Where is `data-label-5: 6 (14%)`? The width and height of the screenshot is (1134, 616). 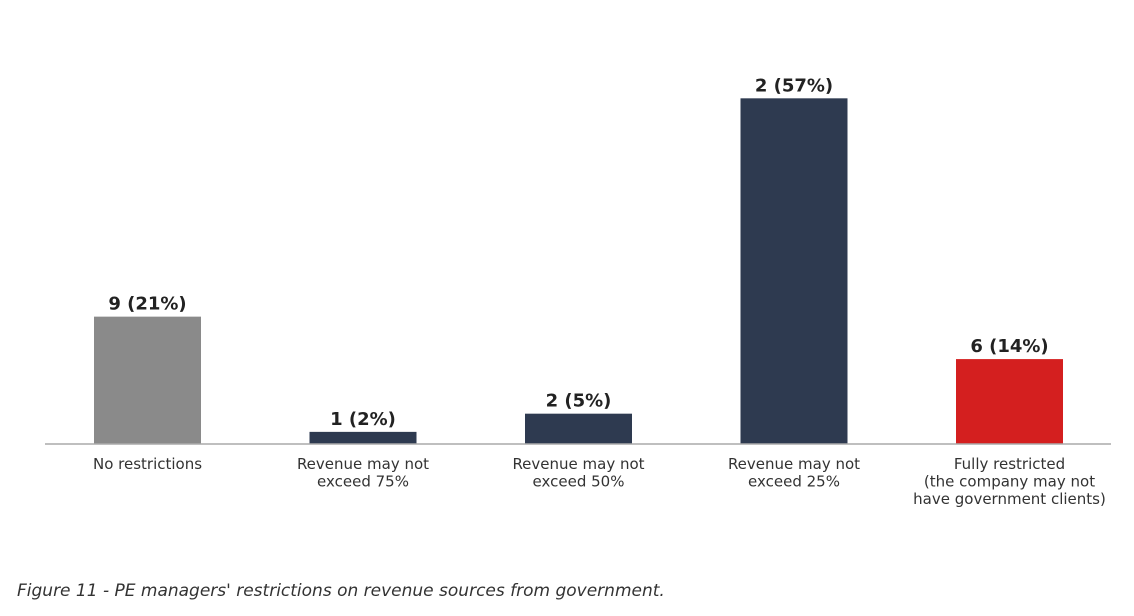 data-label-5: 6 (14%) is located at coordinates (1009, 346).